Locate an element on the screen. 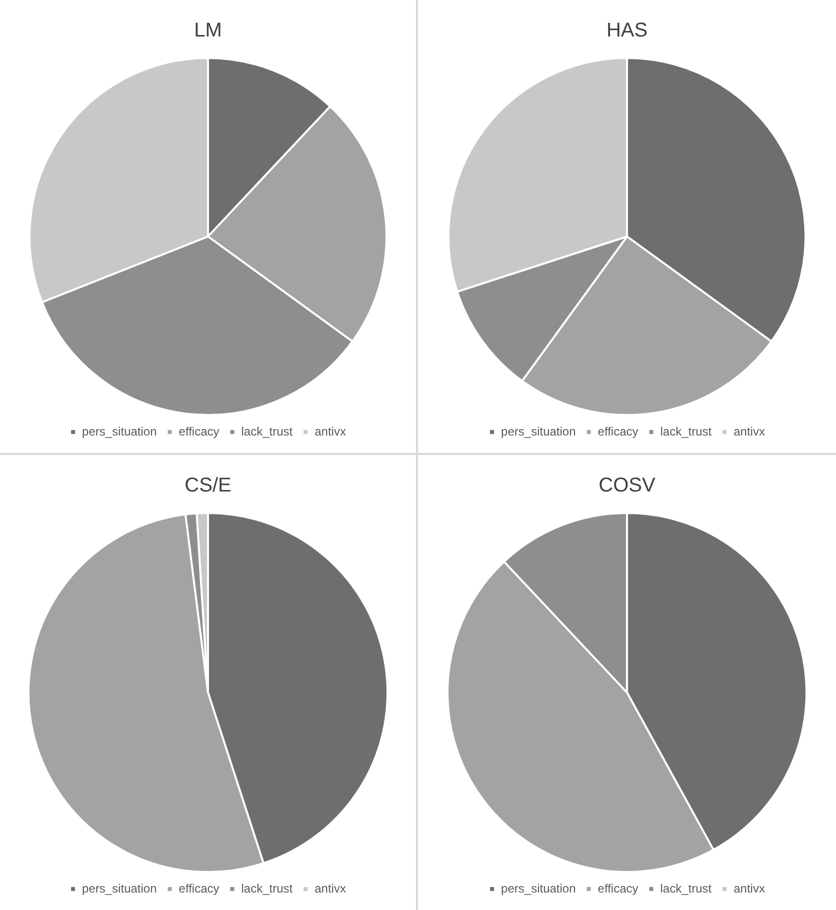 Image resolution: width=836 pixels, height=910 pixels. chart-title: LM is located at coordinates (208, 31).